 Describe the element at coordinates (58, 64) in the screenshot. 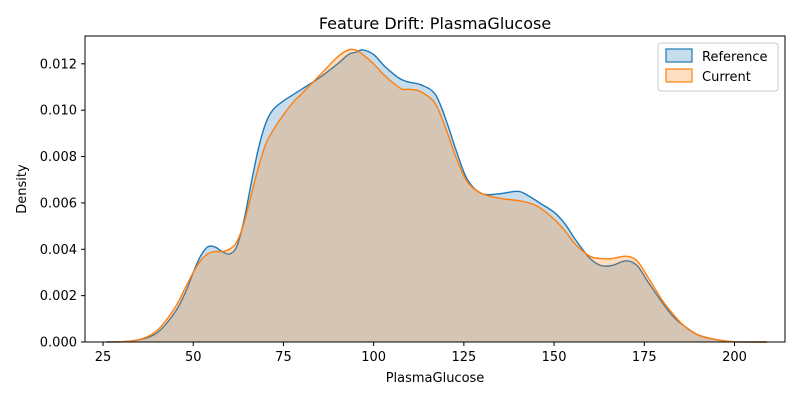

I see `y-tick-label: 0.012` at that location.